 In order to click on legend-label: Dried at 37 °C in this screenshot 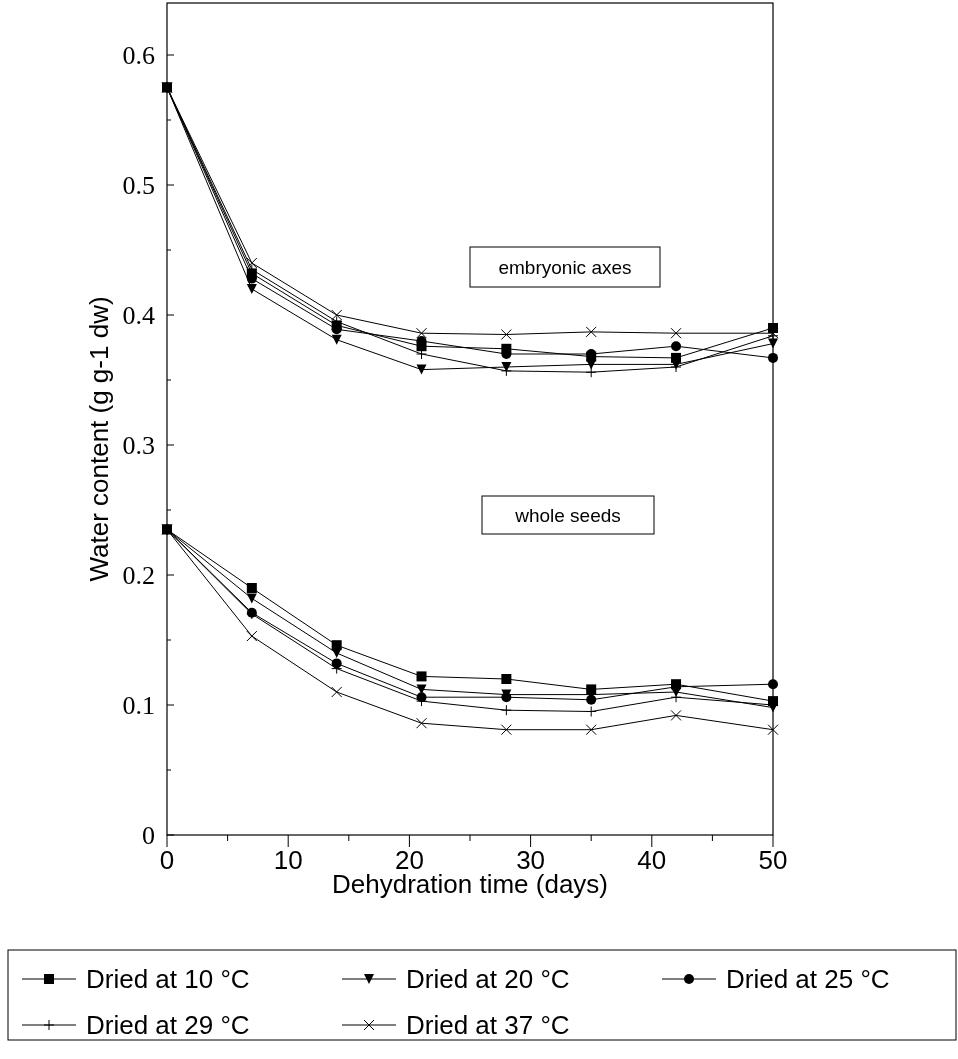, I will do `click(488, 1025)`.